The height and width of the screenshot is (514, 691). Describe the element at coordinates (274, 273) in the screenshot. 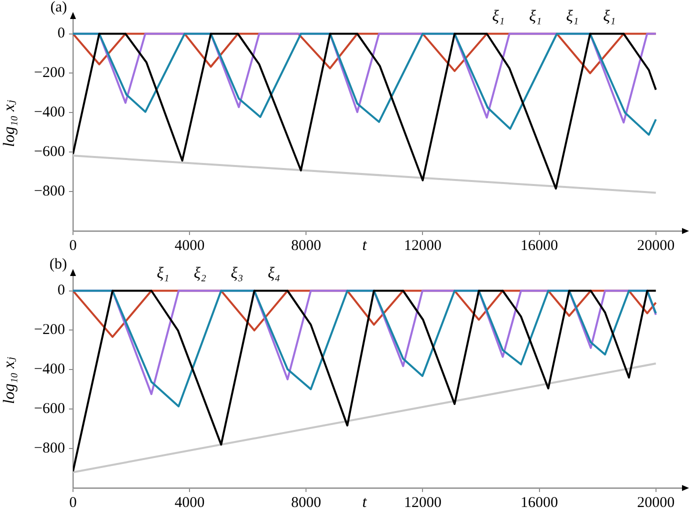

I see `annotation: ξ₄` at that location.